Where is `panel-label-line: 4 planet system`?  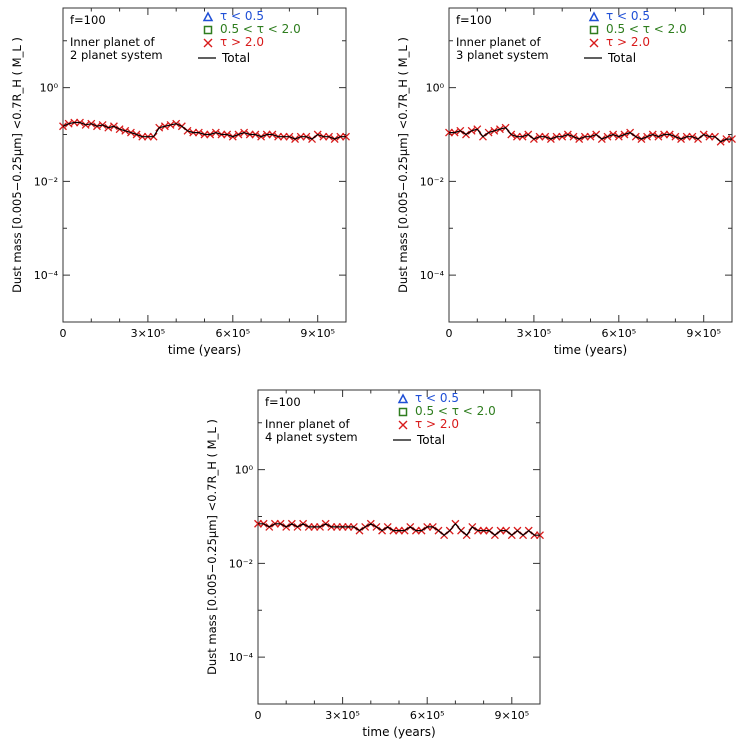
panel-label-line: 4 planet system is located at coordinates (311, 437).